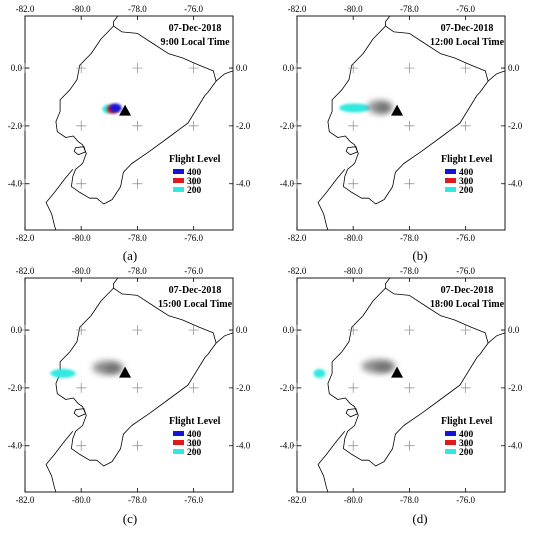 This screenshot has height=533, width=550. I want to click on panel-label: (d), so click(419, 518).